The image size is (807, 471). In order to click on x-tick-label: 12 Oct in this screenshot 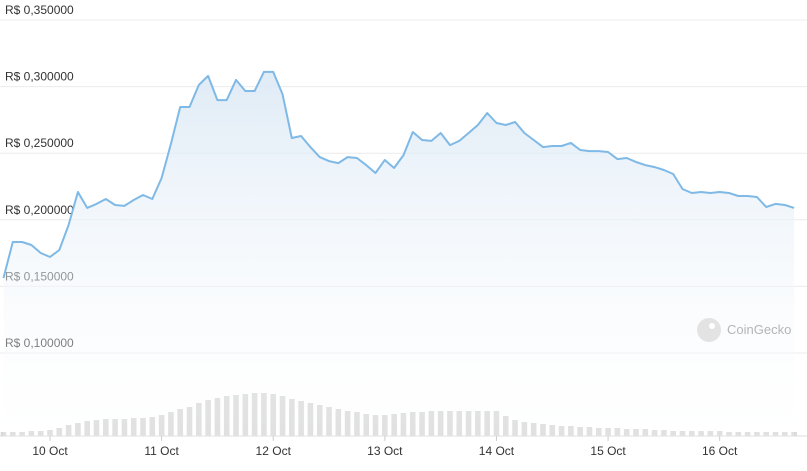, I will do `click(274, 451)`.